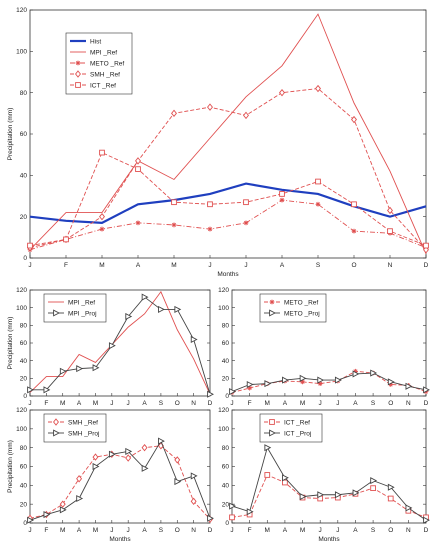 The height and width of the screenshot is (550, 431). I want to click on legend: SMH _Ref SMH _Proj, so click(75, 428).